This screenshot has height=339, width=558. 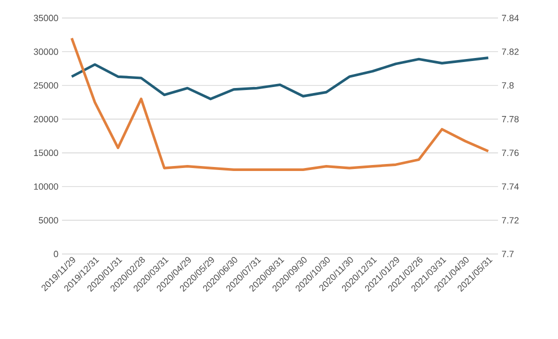 What do you see at coordinates (508, 85) in the screenshot?
I see `y2-tick-label: 7.8` at bounding box center [508, 85].